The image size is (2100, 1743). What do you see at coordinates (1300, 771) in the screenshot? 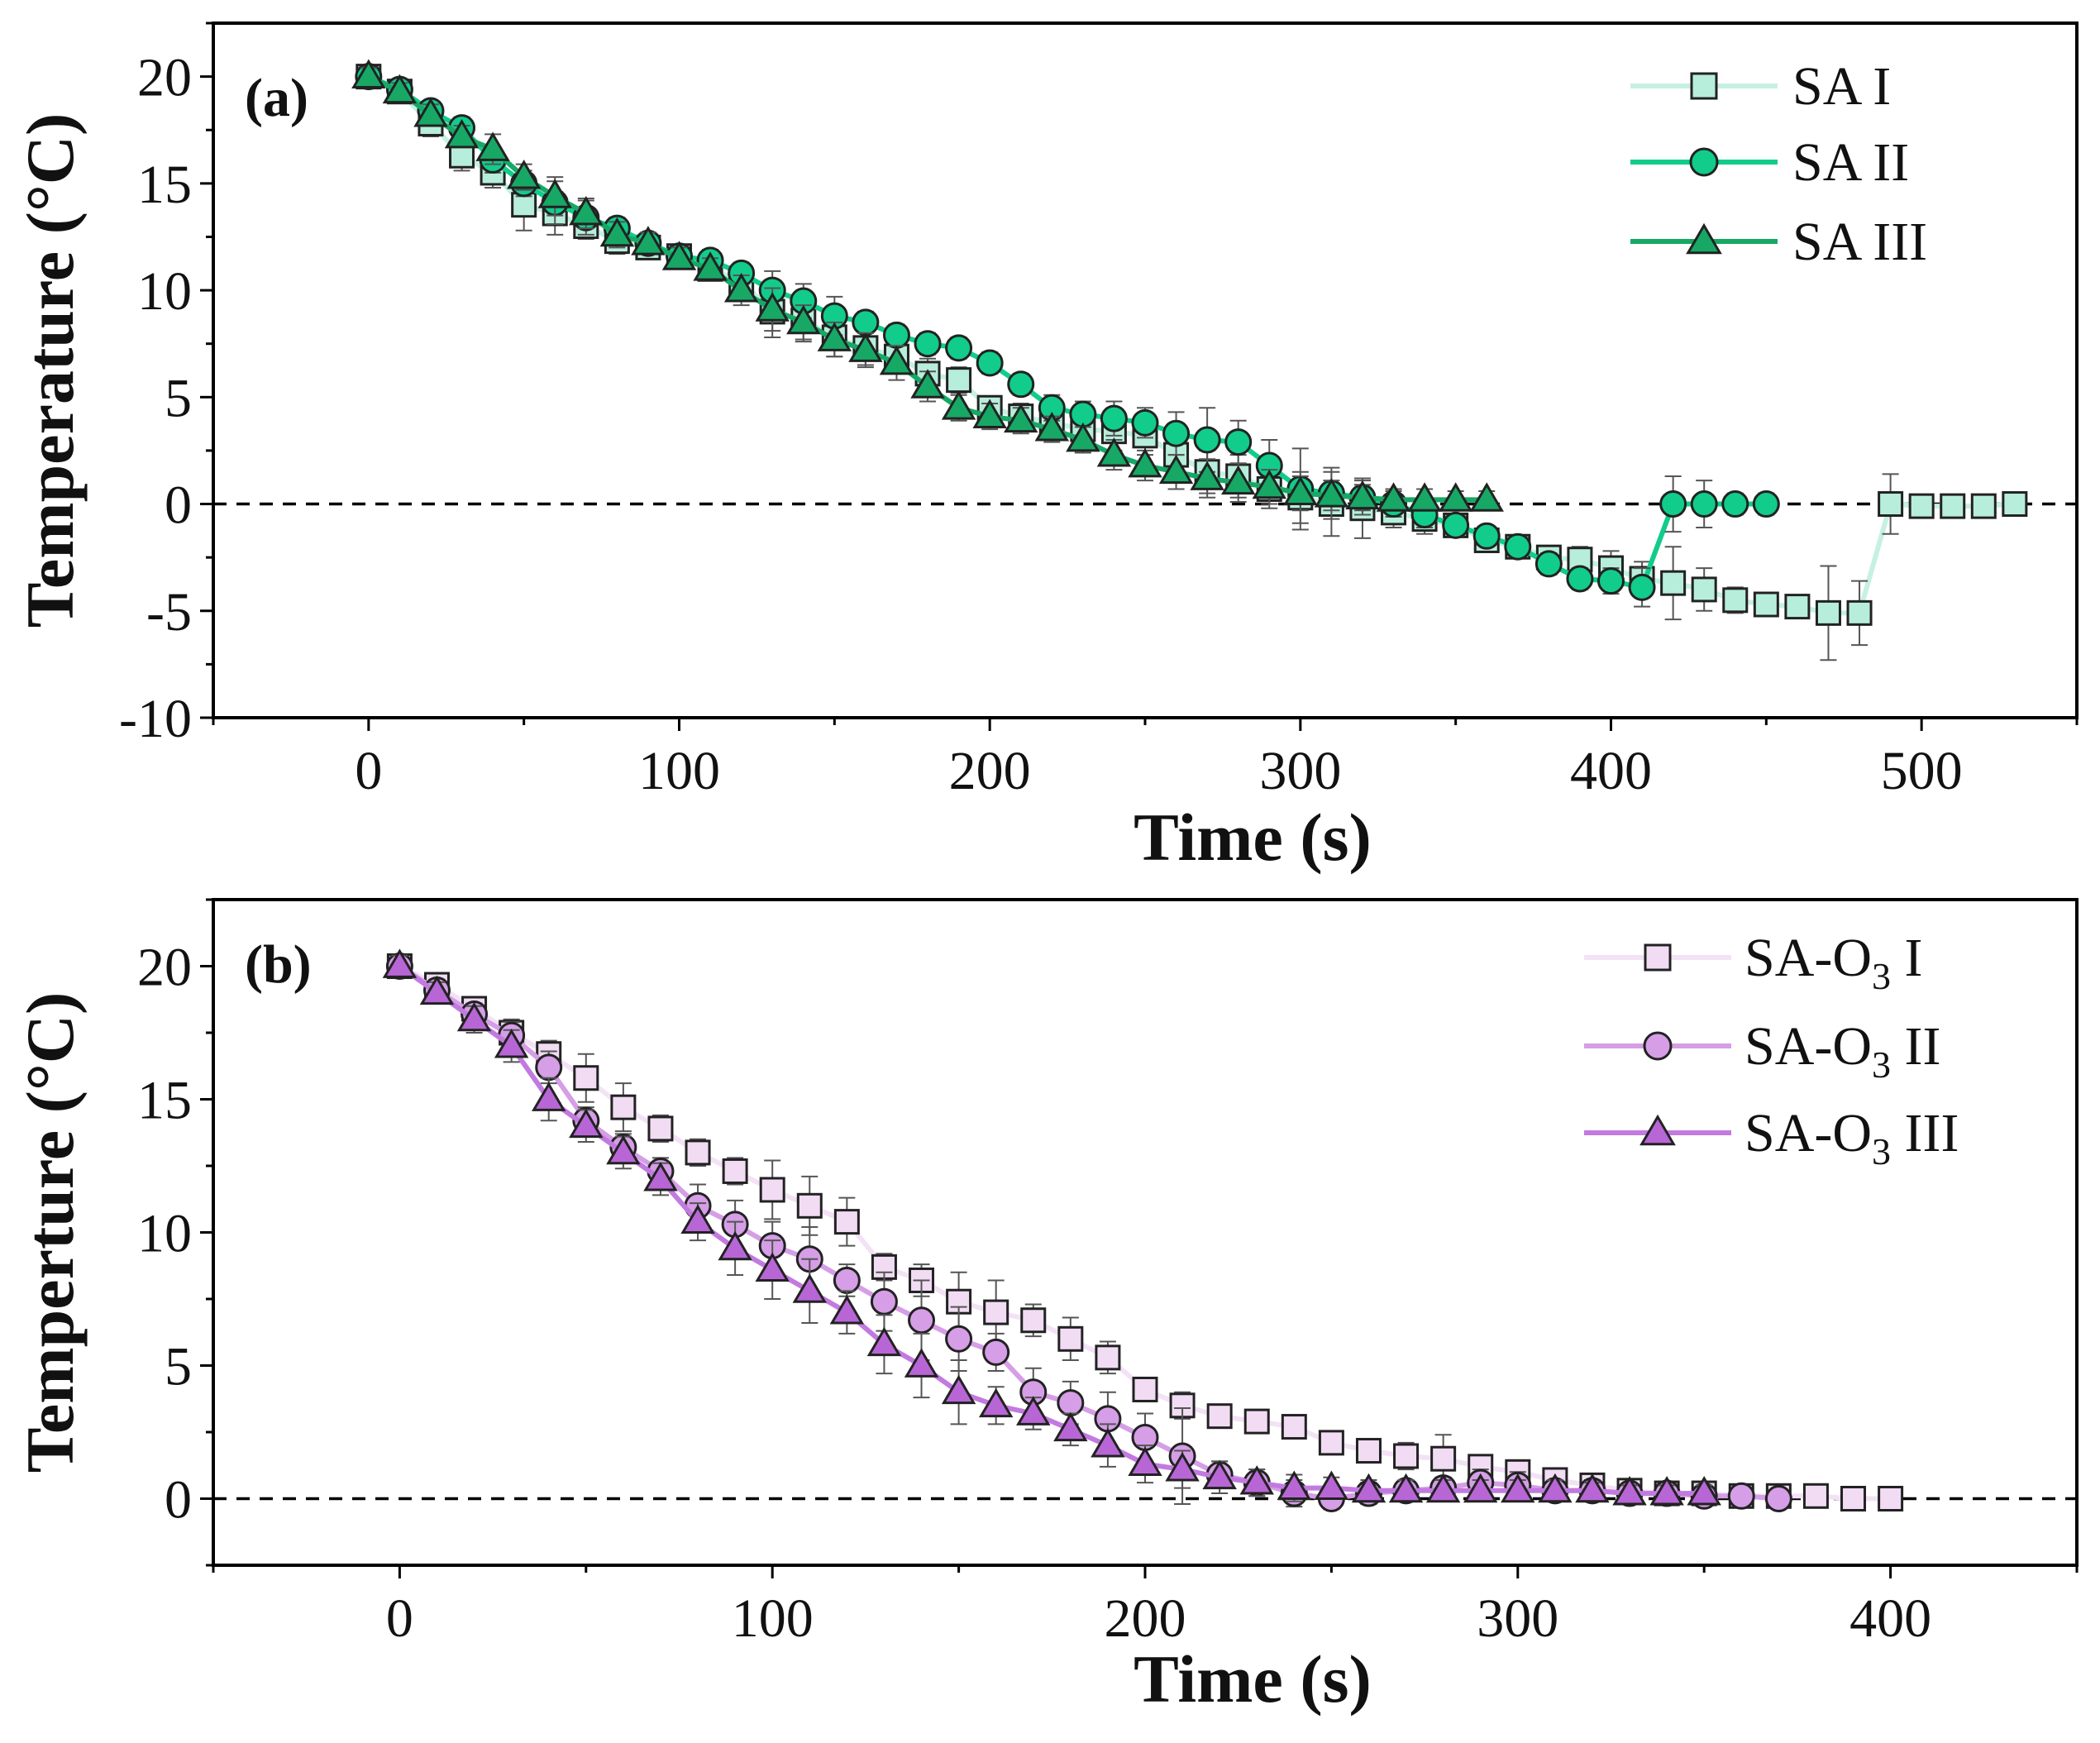
I see `x-tick-label: 300` at bounding box center [1300, 771].